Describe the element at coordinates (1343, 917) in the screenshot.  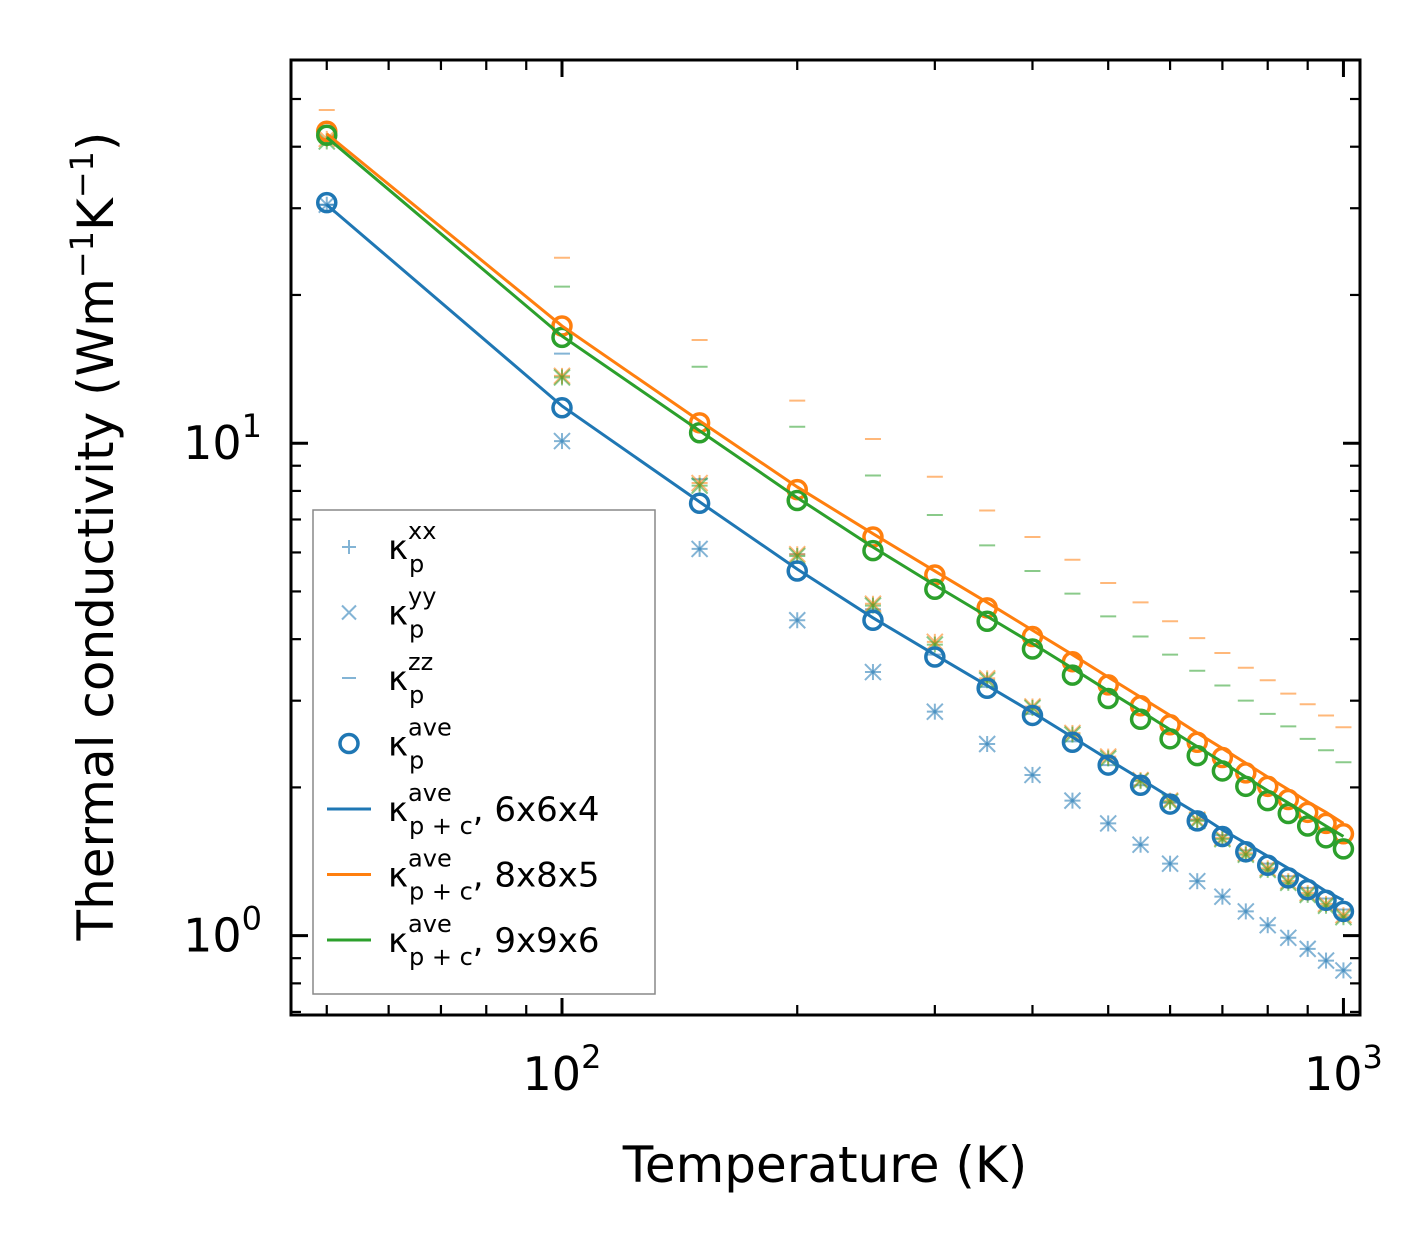
I see `series-9-point-19-b` at that location.